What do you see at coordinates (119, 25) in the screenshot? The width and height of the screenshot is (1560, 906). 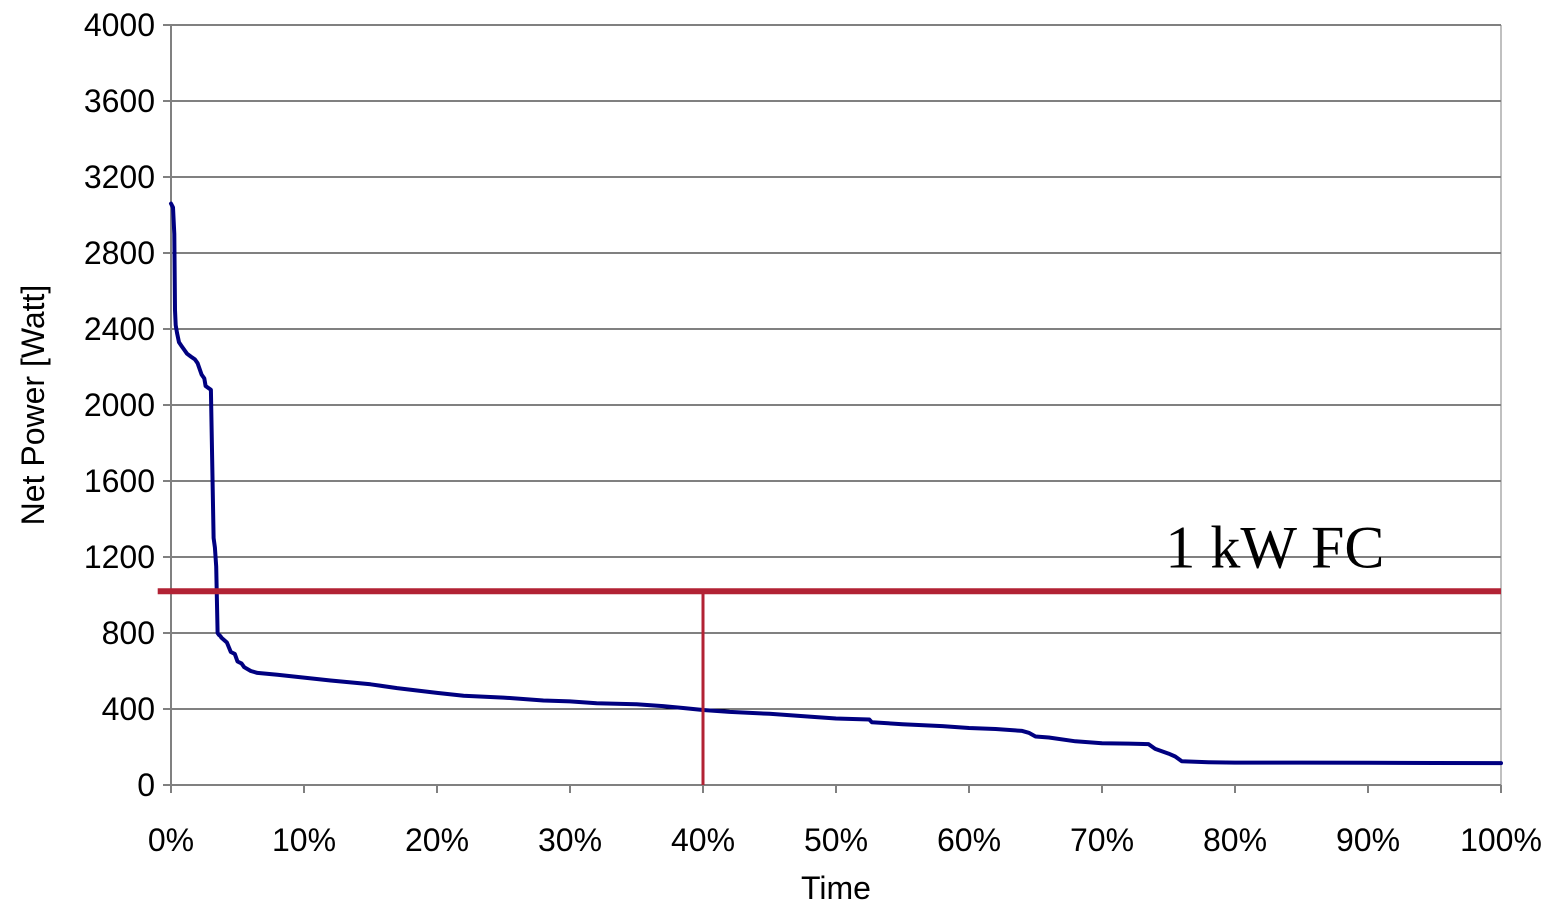 I see `y-tick-label: 4000` at bounding box center [119, 25].